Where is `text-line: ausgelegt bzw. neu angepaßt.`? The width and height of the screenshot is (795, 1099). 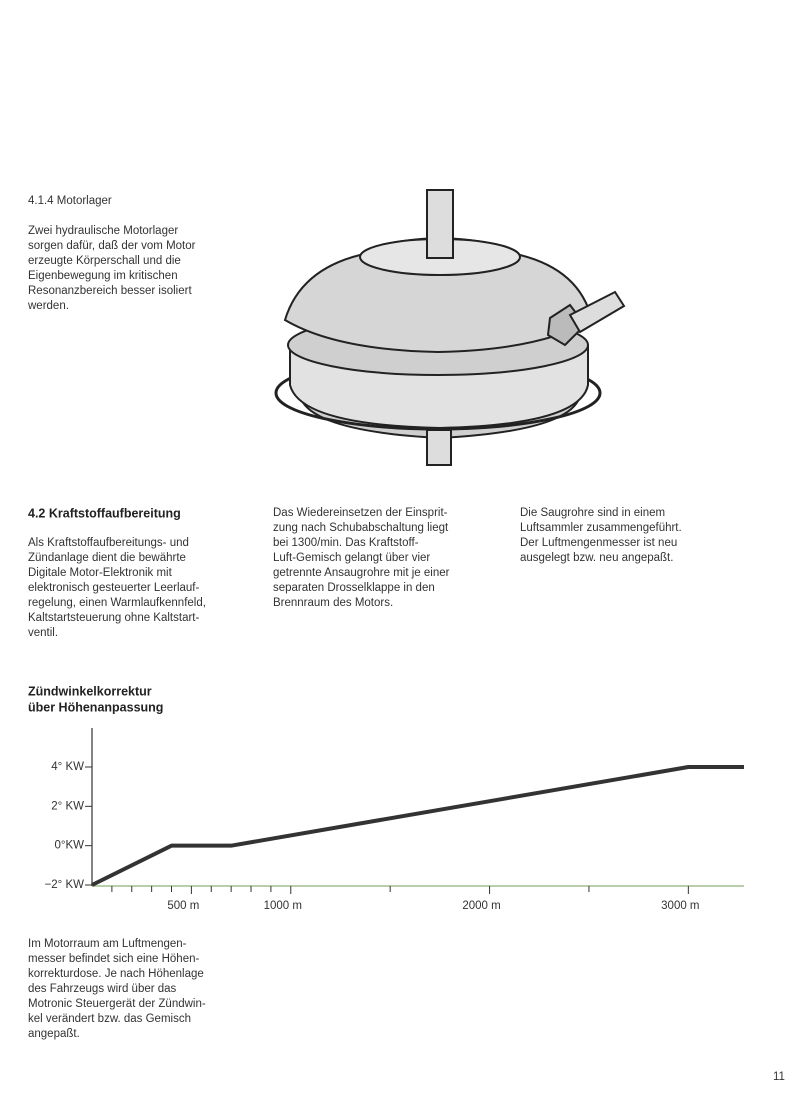
text-line: ausgelegt bzw. neu angepaßt. is located at coordinates (596, 558).